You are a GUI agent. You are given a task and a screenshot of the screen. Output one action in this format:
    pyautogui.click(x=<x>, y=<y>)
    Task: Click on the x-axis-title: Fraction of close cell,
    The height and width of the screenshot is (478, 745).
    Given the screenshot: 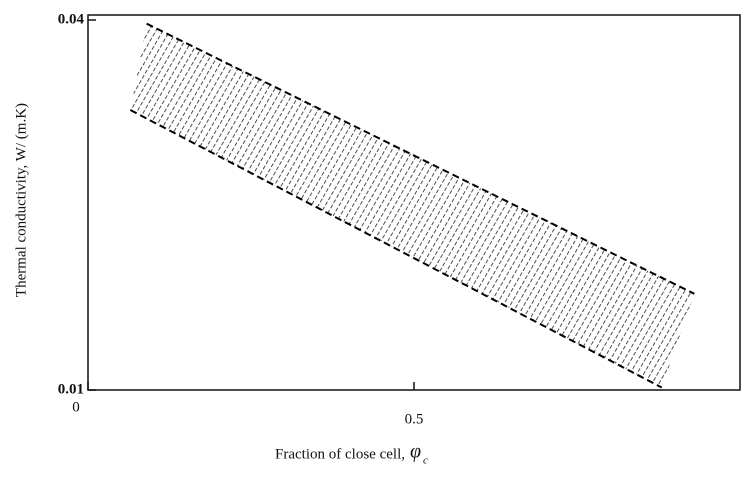 What is the action you would take?
    pyautogui.click(x=340, y=454)
    